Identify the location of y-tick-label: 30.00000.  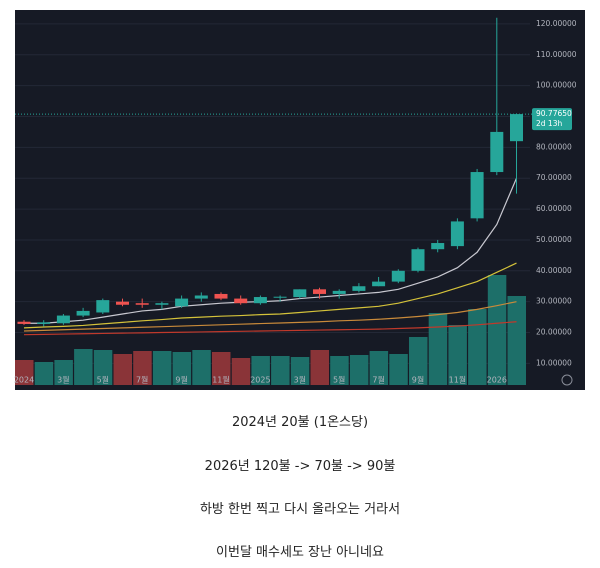
(554, 301).